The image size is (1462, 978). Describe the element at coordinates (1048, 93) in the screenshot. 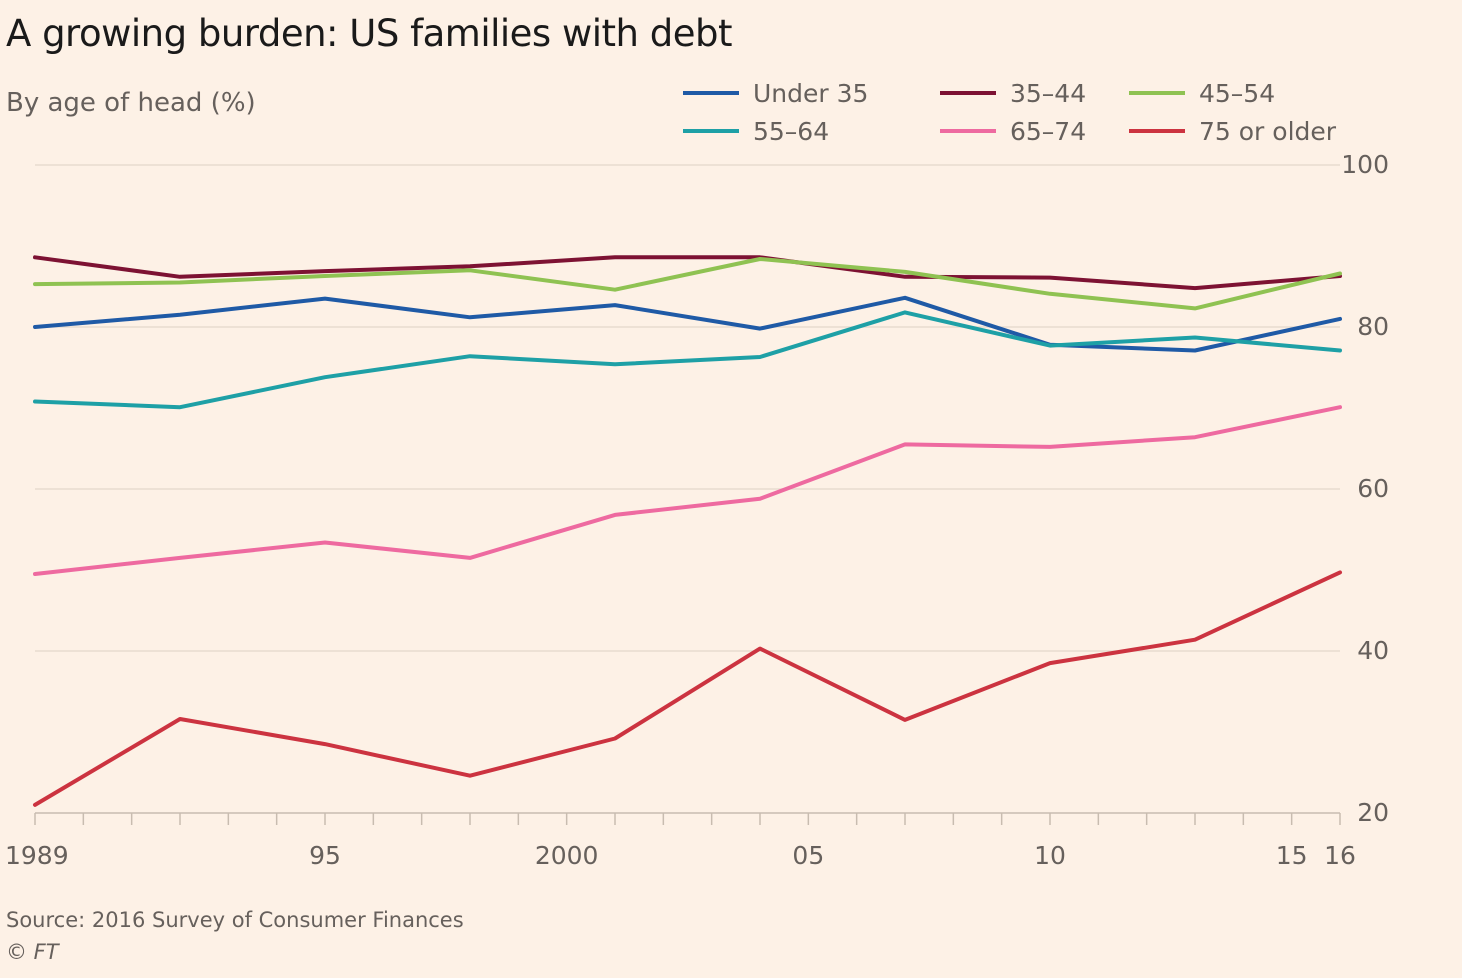

I see `legend-label-35-44: 35–44` at that location.